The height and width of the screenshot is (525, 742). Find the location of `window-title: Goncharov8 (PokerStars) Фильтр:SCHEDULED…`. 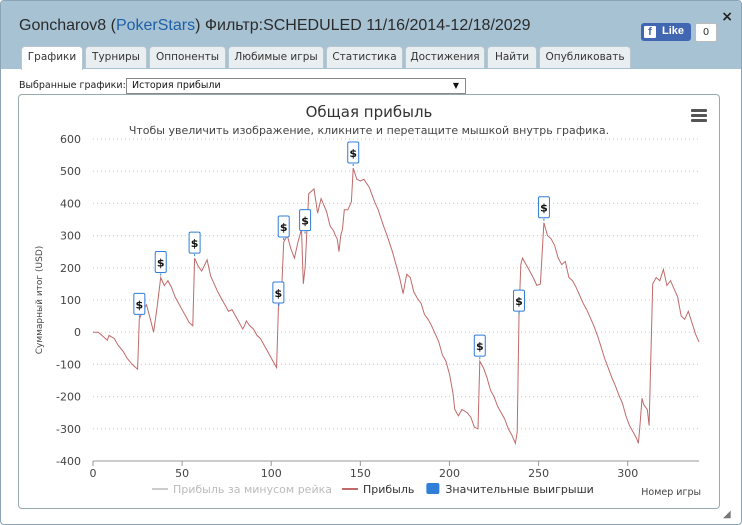

window-title: Goncharov8 (PokerStars) Фильтр:SCHEDULED… is located at coordinates (275, 26).